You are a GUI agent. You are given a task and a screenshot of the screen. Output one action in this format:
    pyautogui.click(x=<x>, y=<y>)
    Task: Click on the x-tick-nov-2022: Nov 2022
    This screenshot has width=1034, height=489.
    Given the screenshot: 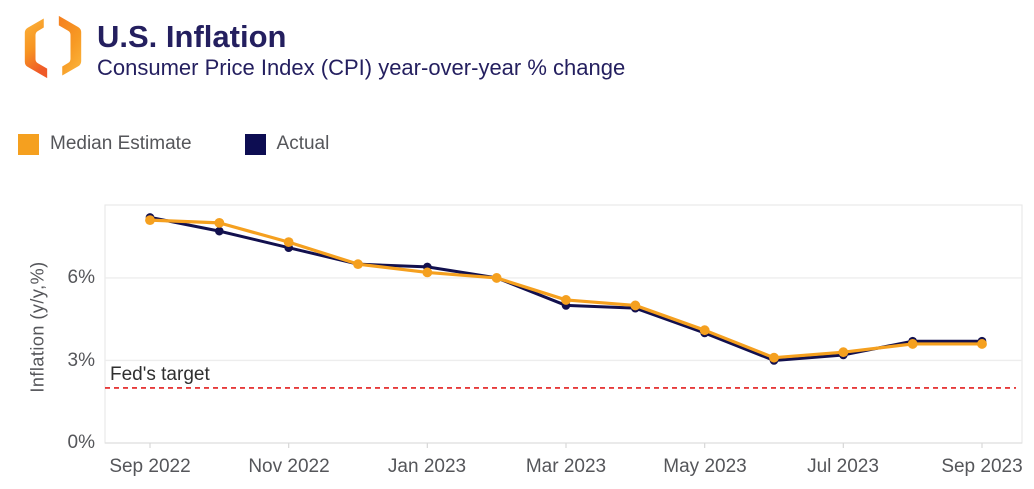 What is the action you would take?
    pyautogui.click(x=289, y=466)
    